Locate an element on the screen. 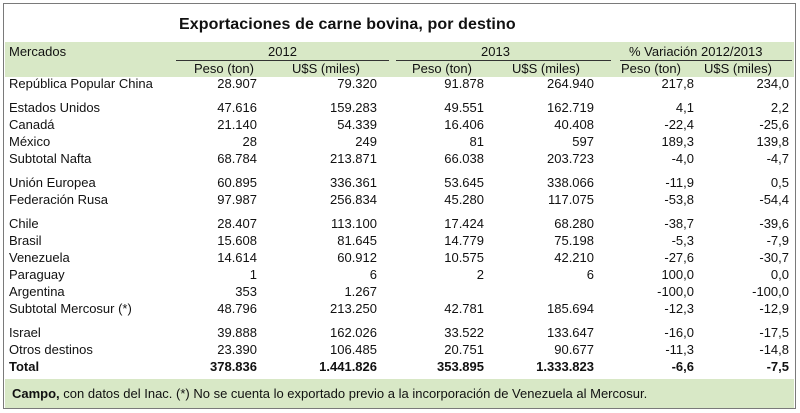 The image size is (800, 413). market-name-cell: Unión Europea is located at coordinates (52, 182).